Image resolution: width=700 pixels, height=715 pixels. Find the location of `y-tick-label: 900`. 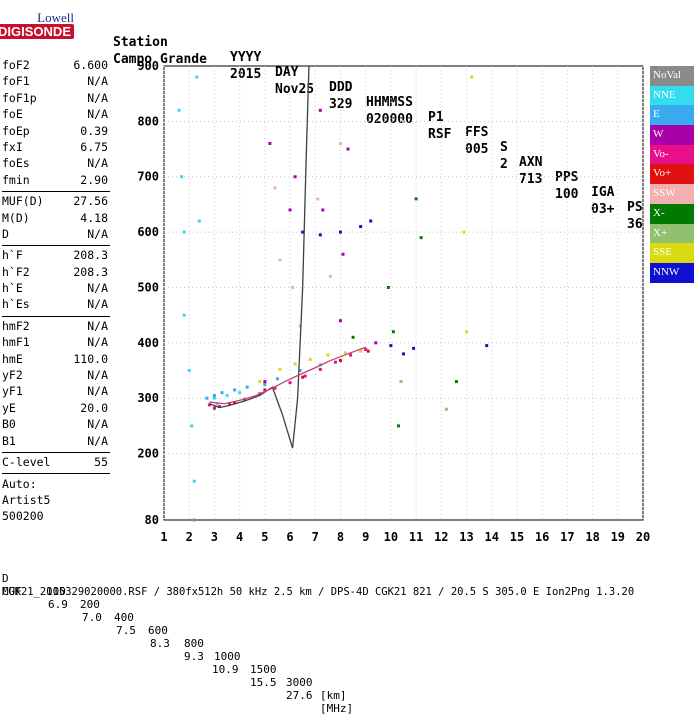

y-tick-label: 900 is located at coordinates (148, 66).